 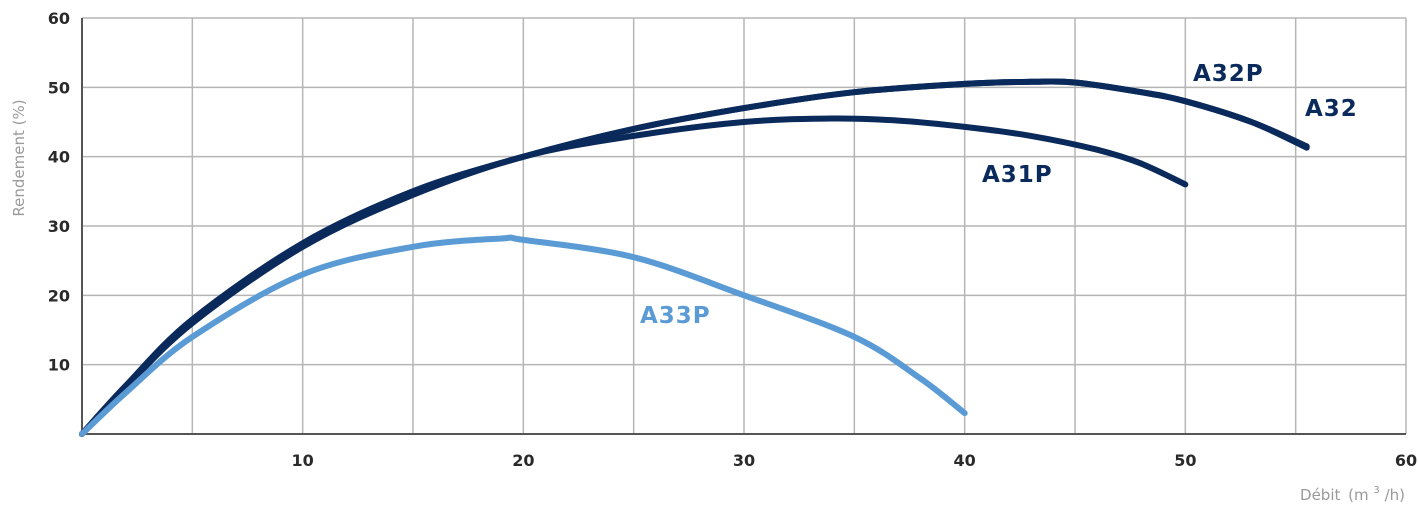 What do you see at coordinates (1320, 495) in the screenshot?
I see `x-axis-title-main: Débit` at bounding box center [1320, 495].